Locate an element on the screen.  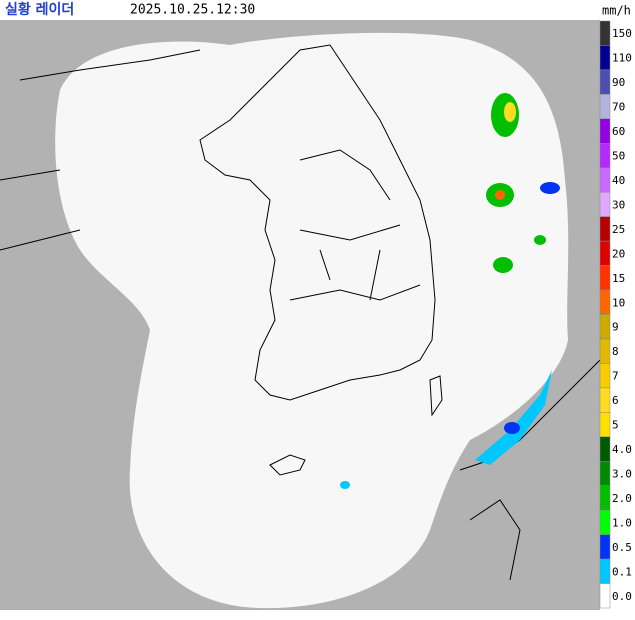
legend-label: 0.0 is located at coordinates (622, 596).